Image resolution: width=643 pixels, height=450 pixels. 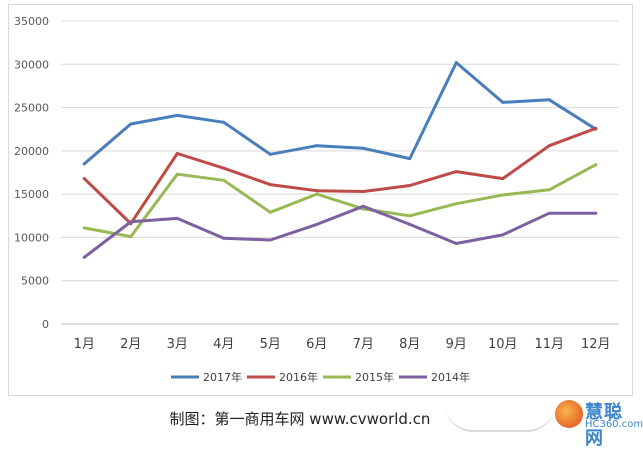 What do you see at coordinates (503, 344) in the screenshot?
I see `x-tick-label: 10月` at bounding box center [503, 344].